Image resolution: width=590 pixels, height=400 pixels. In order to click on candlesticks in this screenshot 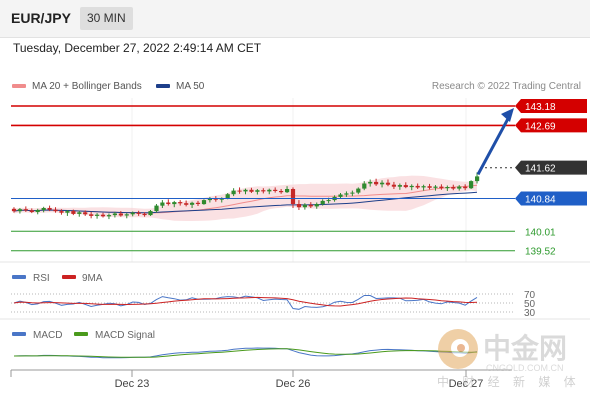, I will do `click(245, 196)`.